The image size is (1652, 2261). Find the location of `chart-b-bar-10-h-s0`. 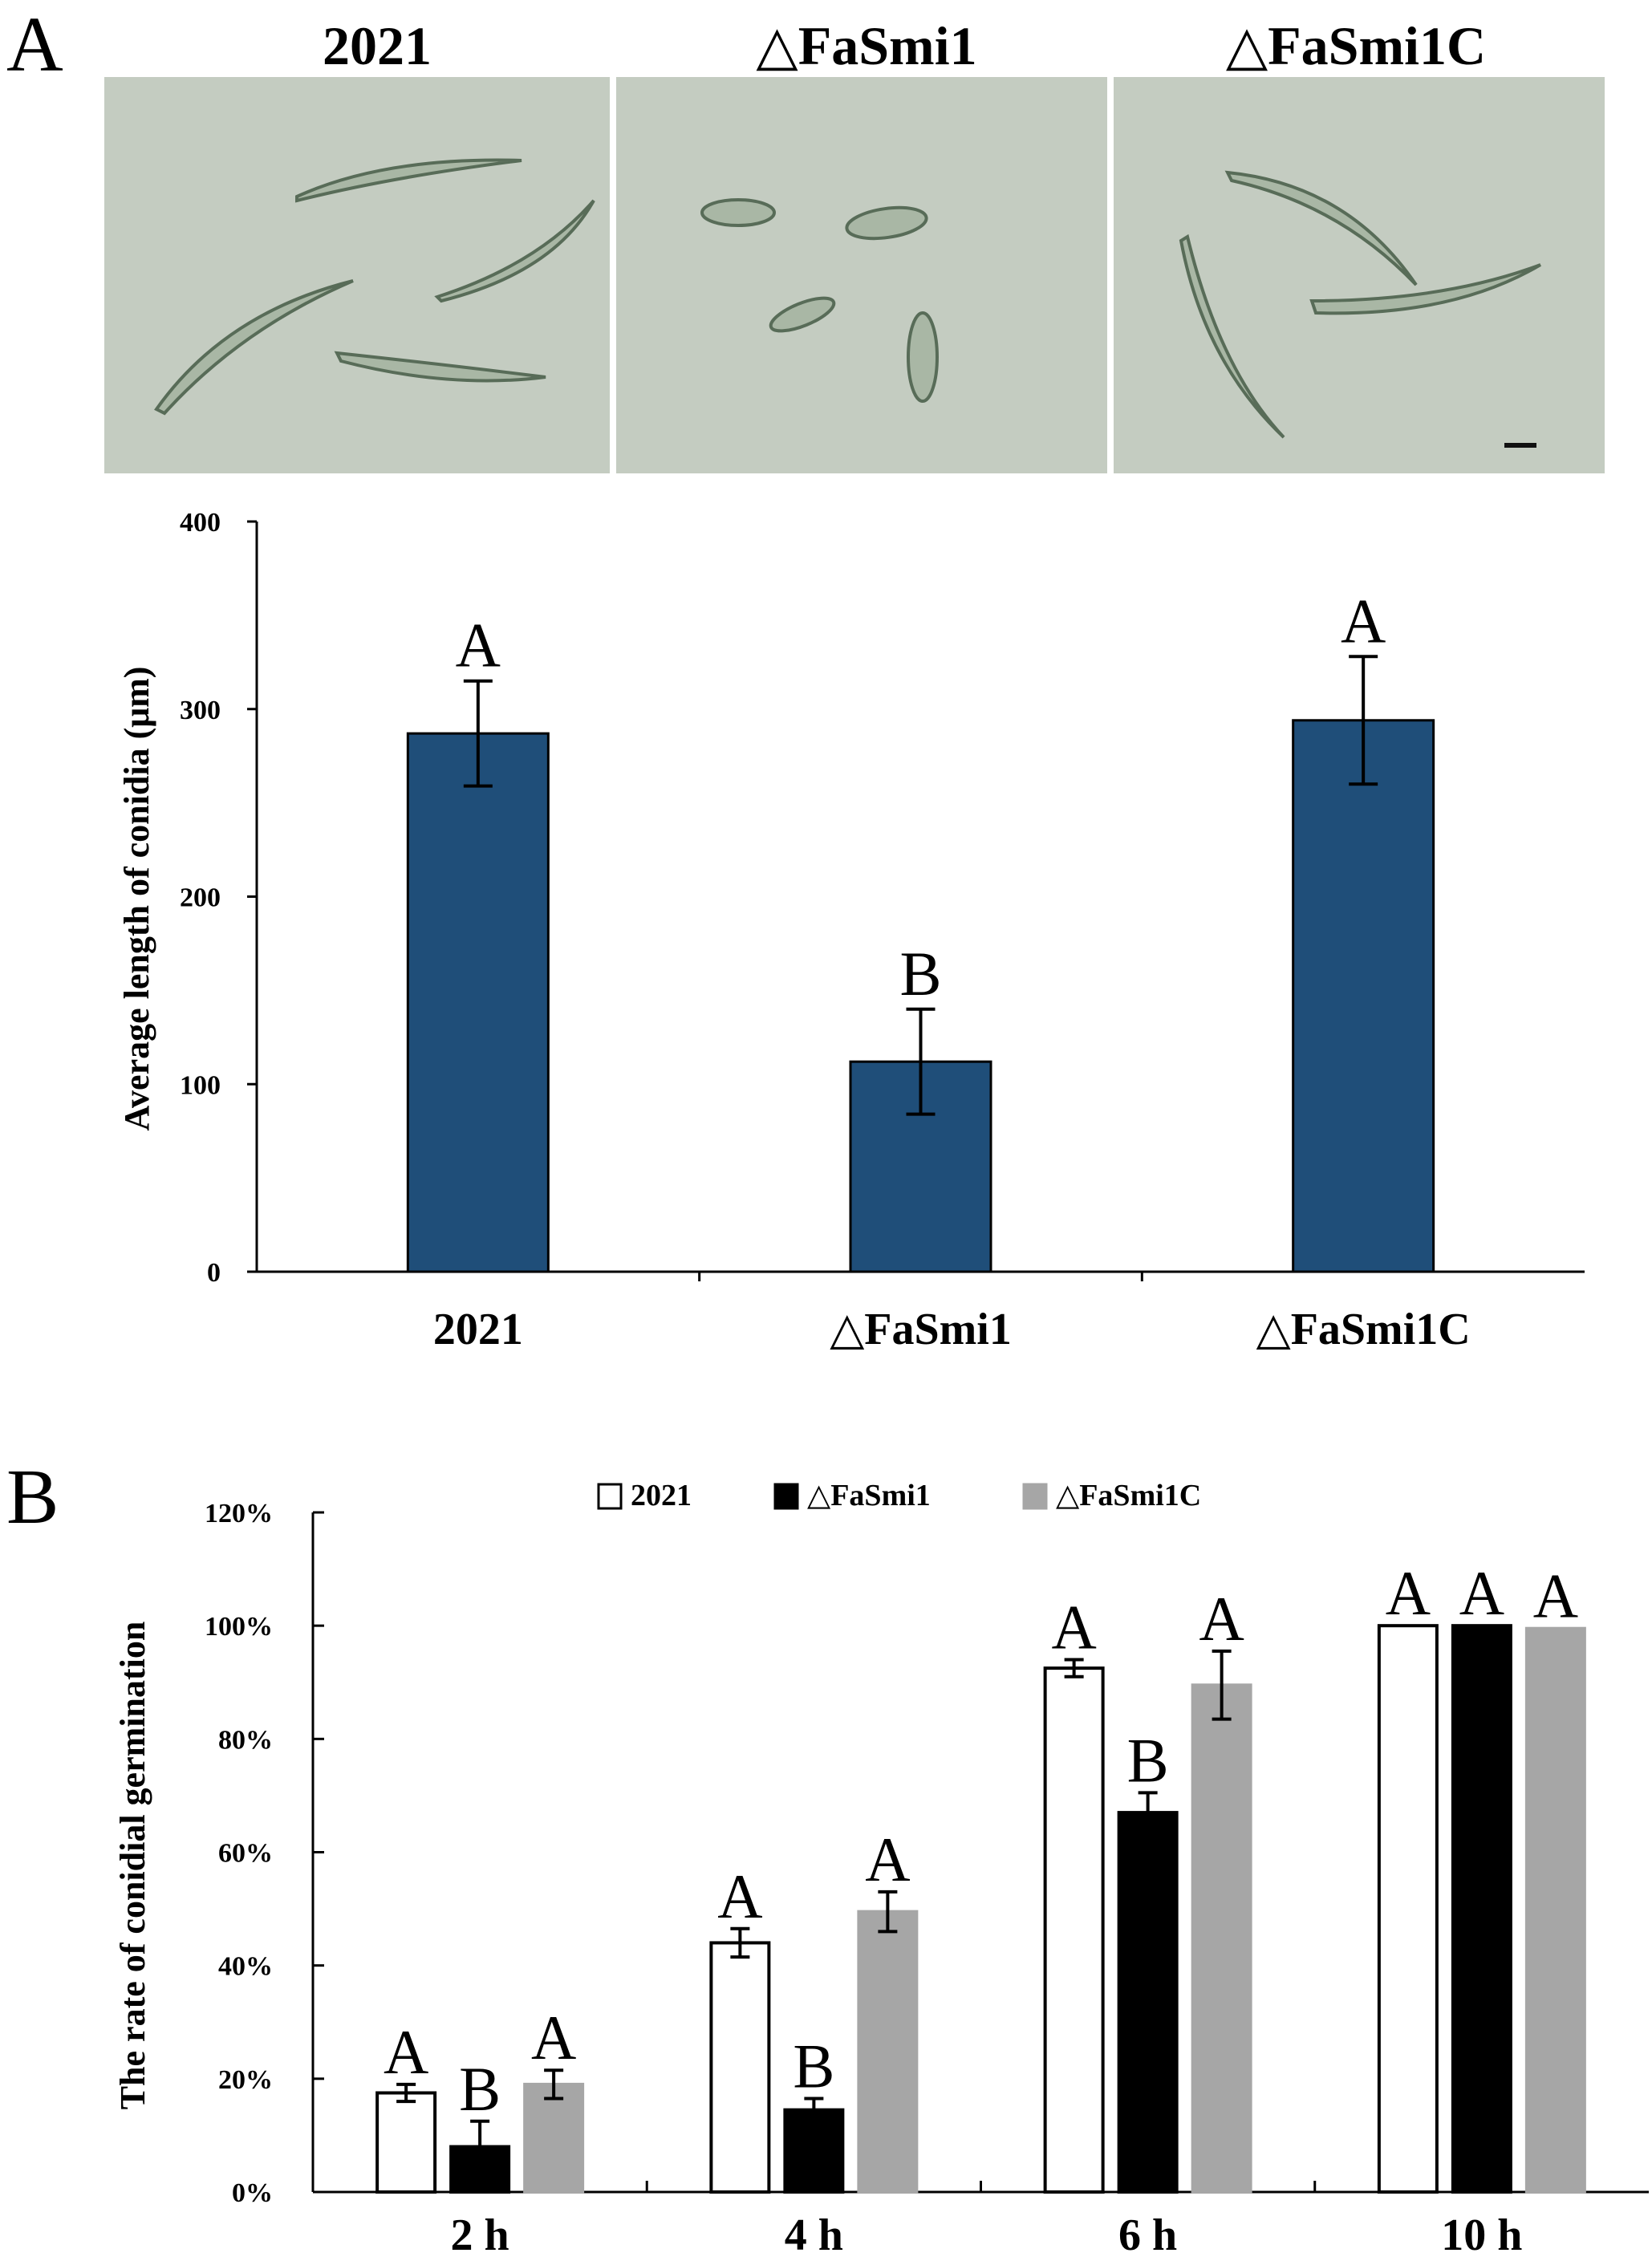

chart-b-bar-10-h-s0 is located at coordinates (1408, 1909).